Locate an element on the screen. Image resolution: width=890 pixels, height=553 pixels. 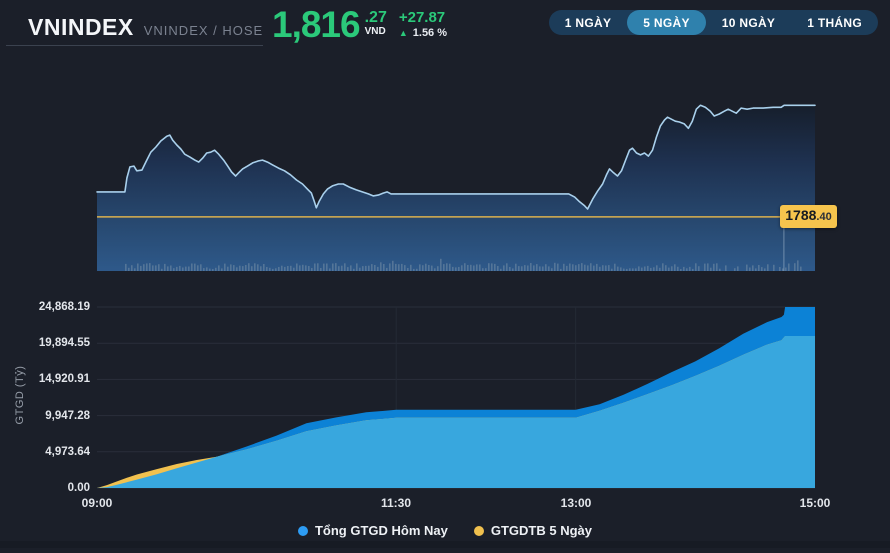
x-tick-label: 15:00 is located at coordinates (815, 503).